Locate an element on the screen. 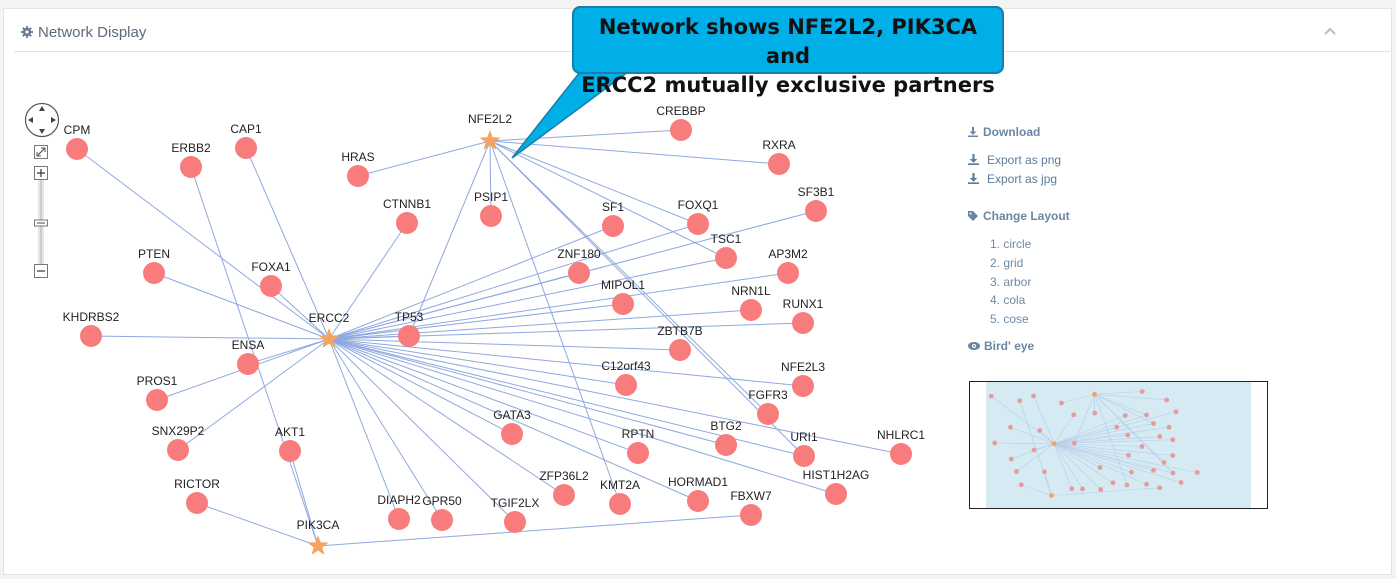 Image resolution: width=1396 pixels, height=579 pixels. node-gata3: GATA3 is located at coordinates (512, 426).